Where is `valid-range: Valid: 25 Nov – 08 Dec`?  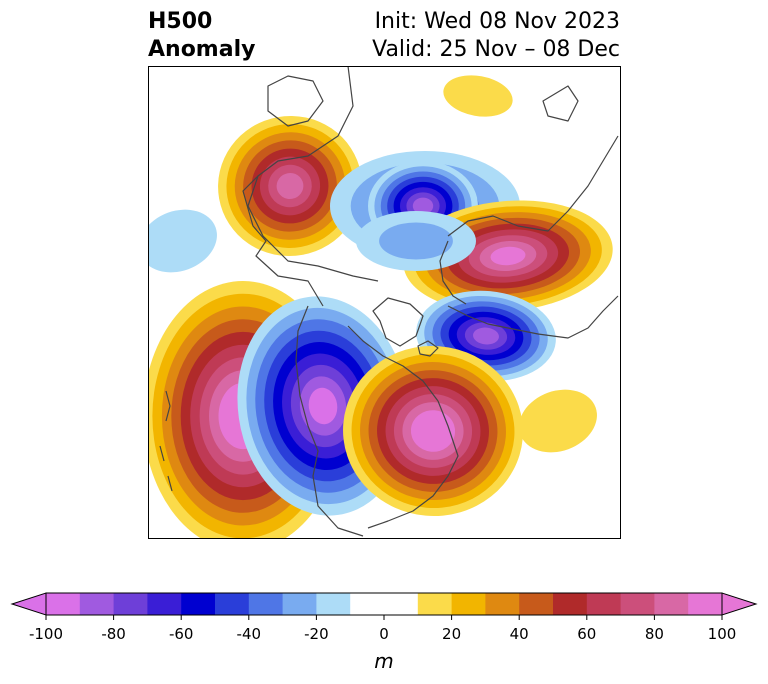 valid-range: Valid: 25 Nov – 08 Dec is located at coordinates (496, 49).